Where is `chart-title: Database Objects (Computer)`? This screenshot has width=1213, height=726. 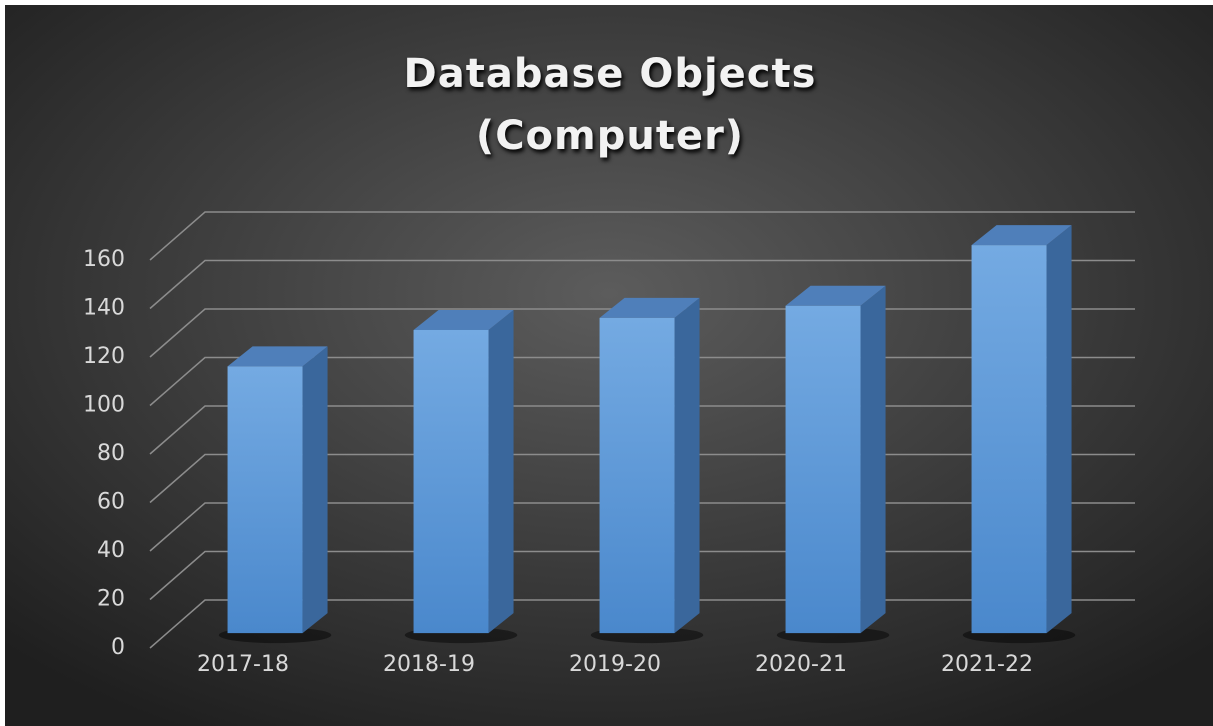
chart-title: Database Objects (Computer) is located at coordinates (610, 105).